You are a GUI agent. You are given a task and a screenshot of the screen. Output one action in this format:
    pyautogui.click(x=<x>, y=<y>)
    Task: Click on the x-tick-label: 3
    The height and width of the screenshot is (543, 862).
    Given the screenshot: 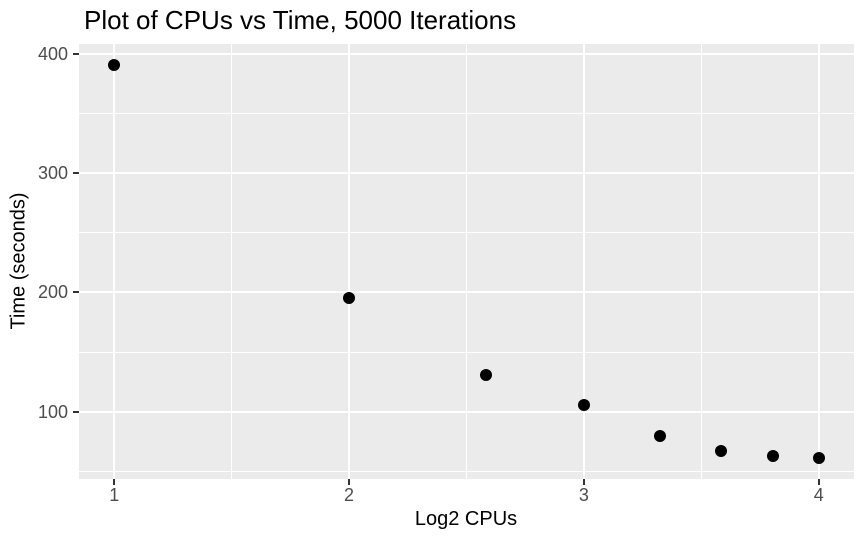 What is the action you would take?
    pyautogui.click(x=583, y=495)
    